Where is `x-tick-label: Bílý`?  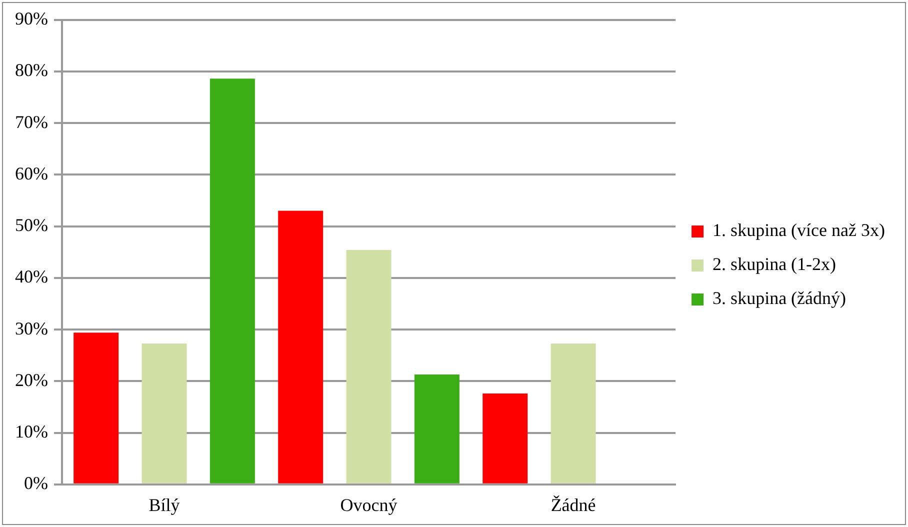 x-tick-label: Bílý is located at coordinates (164, 504).